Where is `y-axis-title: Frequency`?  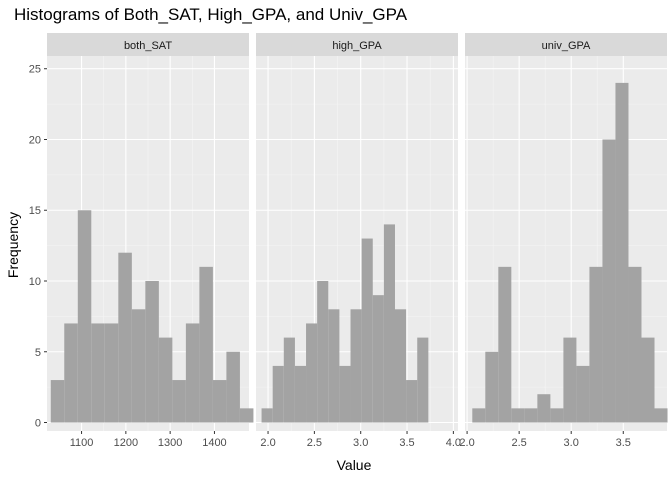 y-axis-title: Frequency is located at coordinates (13, 245).